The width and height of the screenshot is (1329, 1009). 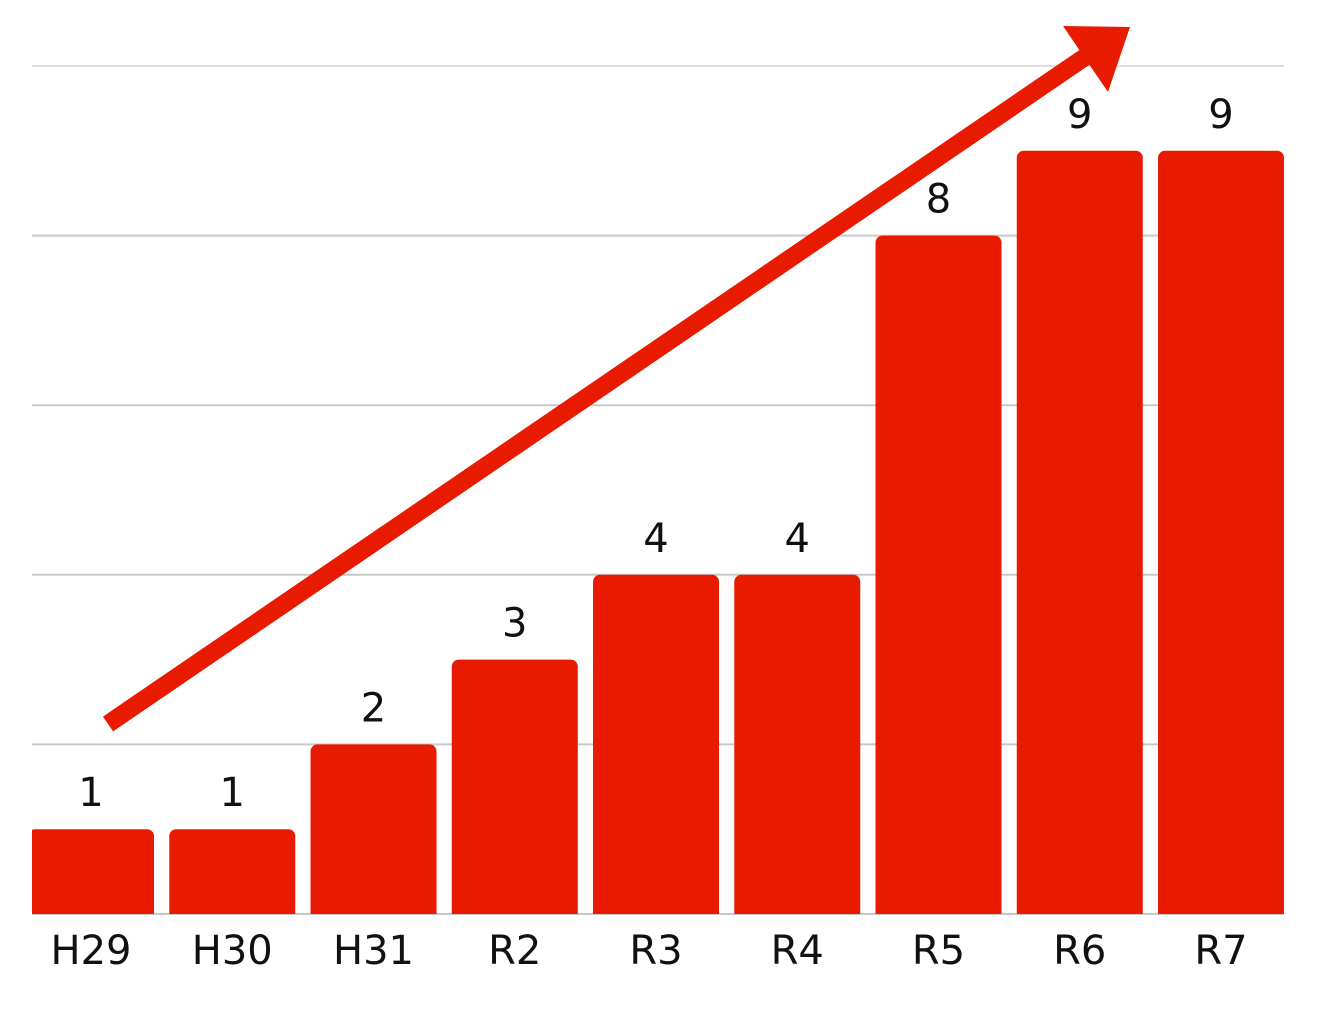 What do you see at coordinates (938, 200) in the screenshot?
I see `value-label: 8` at bounding box center [938, 200].